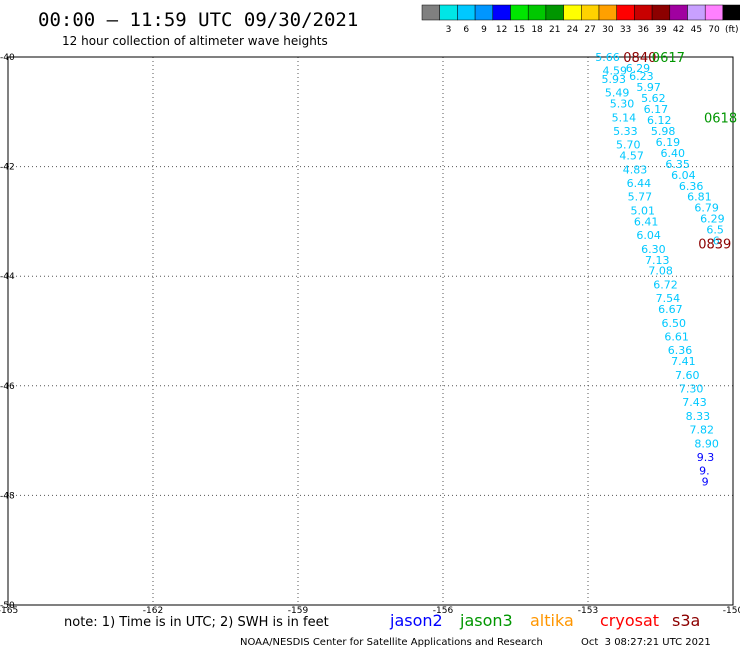  Describe the element at coordinates (668, 298) in the screenshot. I see `swh-value: 7.54` at that location.